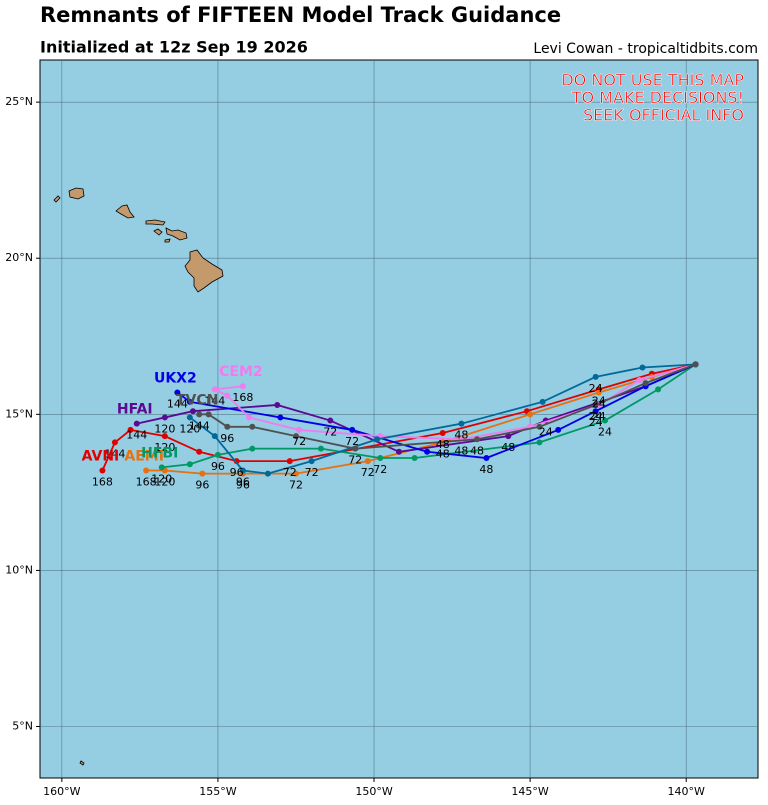 The image size is (768, 805). I want to click on chart-title: Remnants of FIFTEEN Model Track Guidance, so click(300, 15).